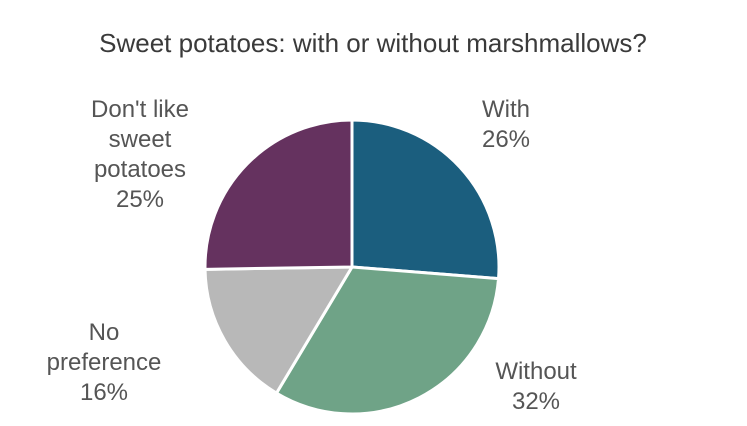 Image resolution: width=747 pixels, height=426 pixels. What do you see at coordinates (536, 371) in the screenshot?
I see `category-label: Without` at bounding box center [536, 371].